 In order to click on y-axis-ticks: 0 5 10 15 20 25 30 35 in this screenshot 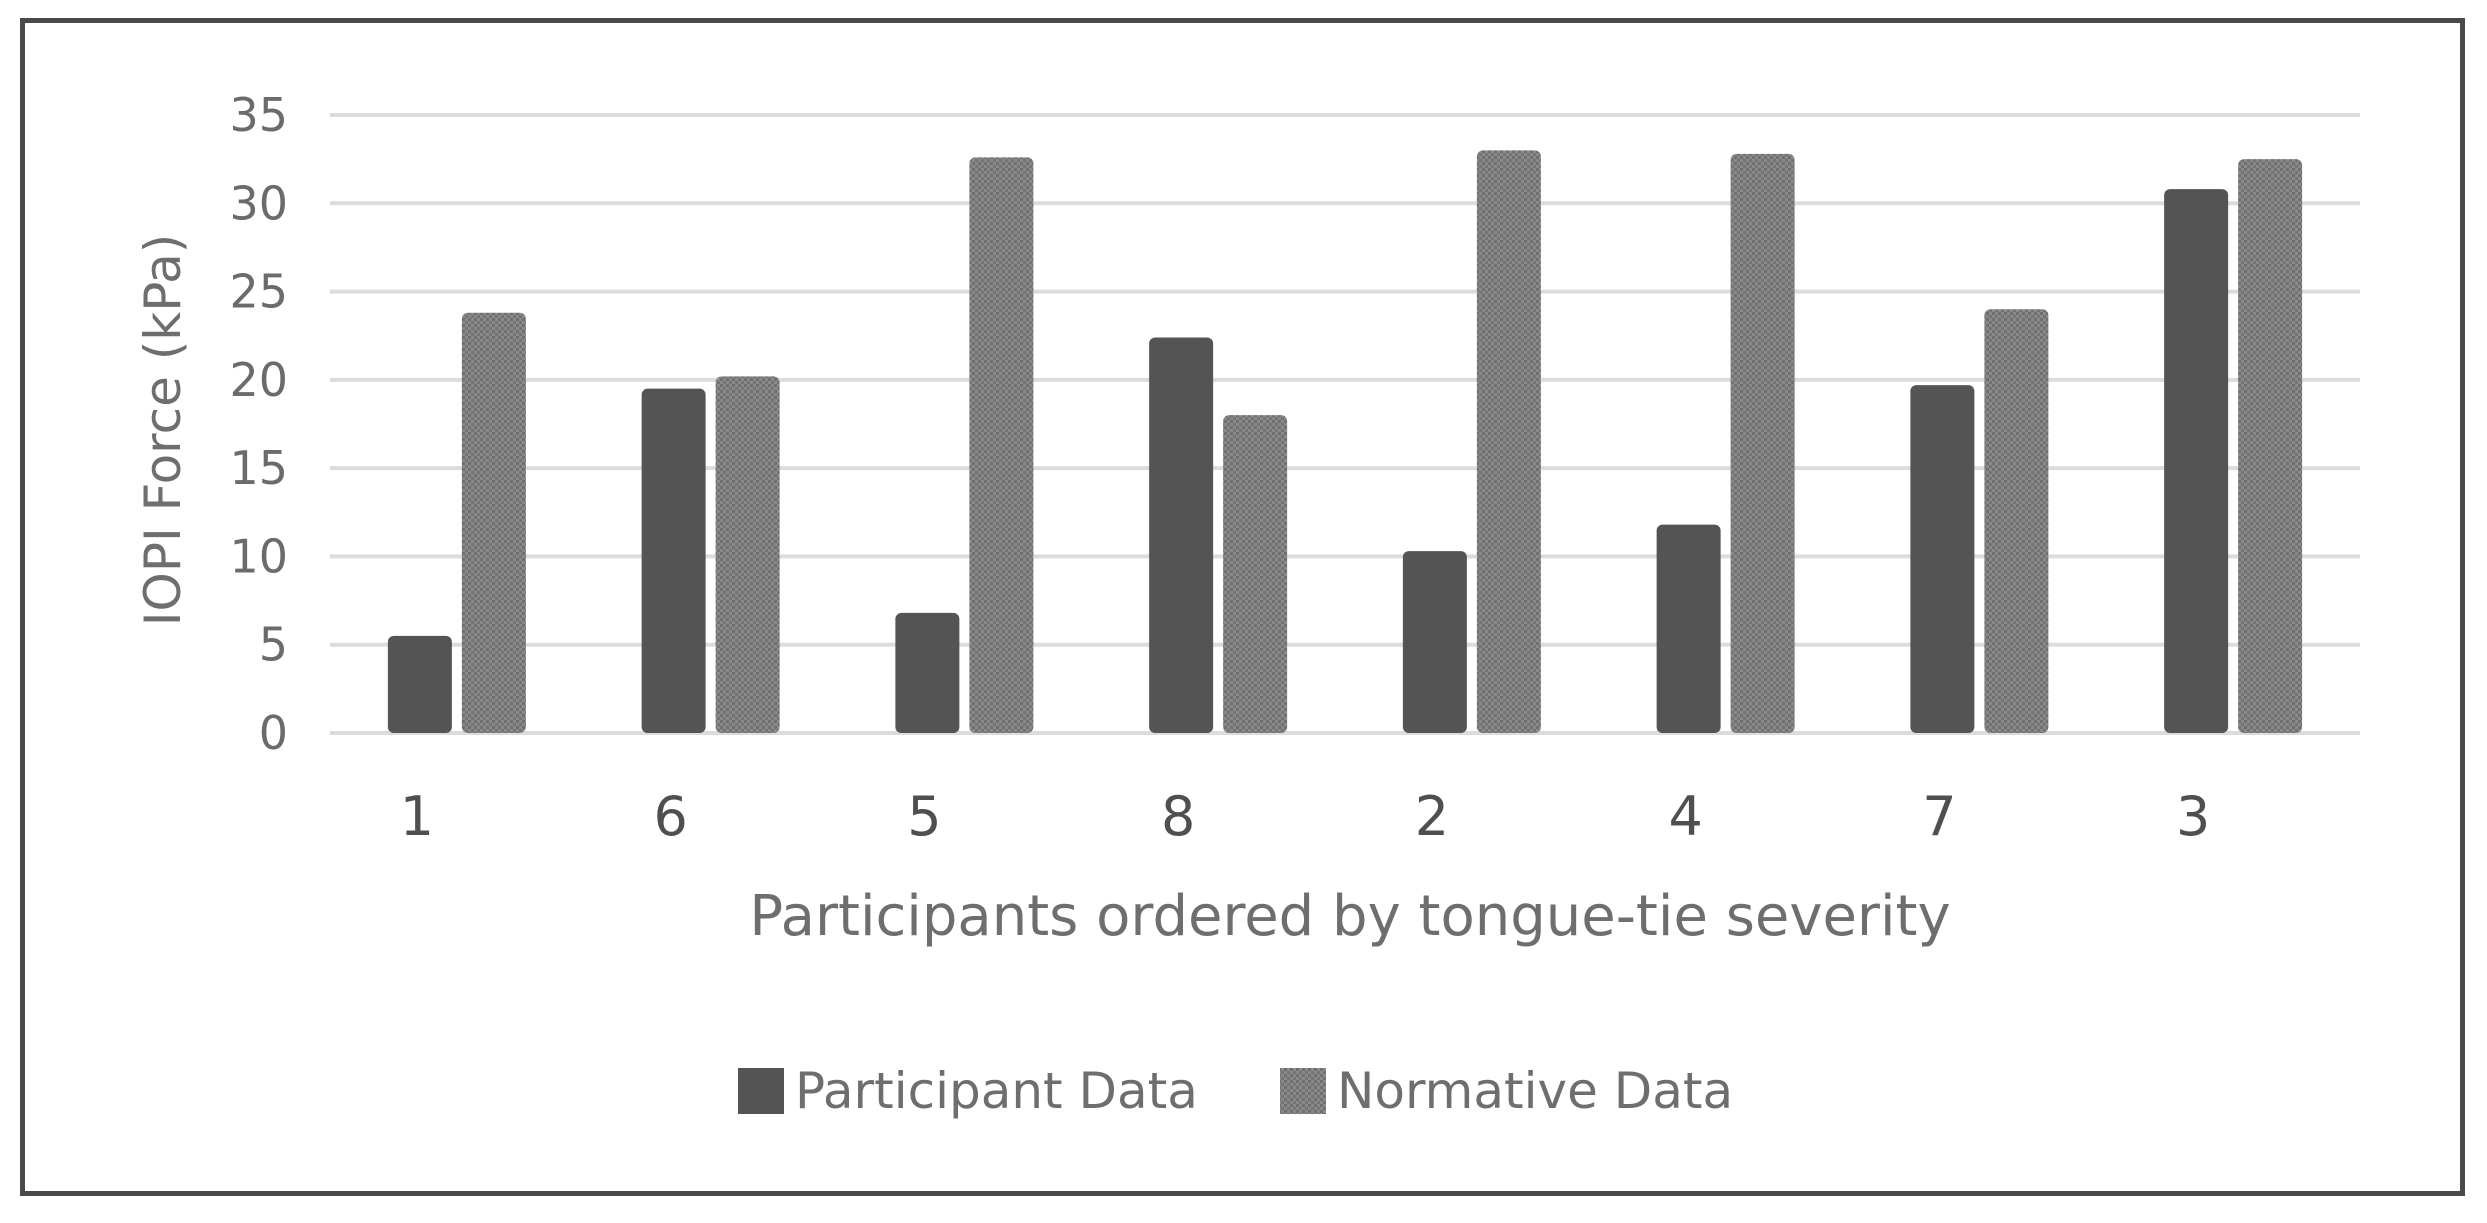, I will do `click(258, 424)`.